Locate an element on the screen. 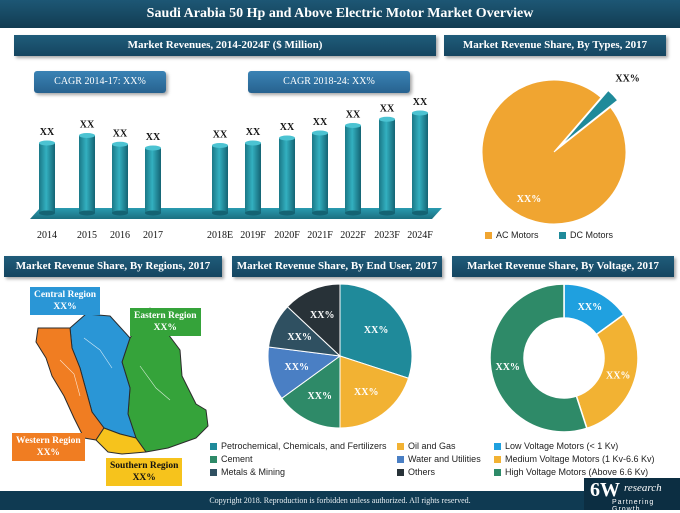 This screenshot has width=680, height=513. western-region-label: Western Region XX% is located at coordinates (48, 447).